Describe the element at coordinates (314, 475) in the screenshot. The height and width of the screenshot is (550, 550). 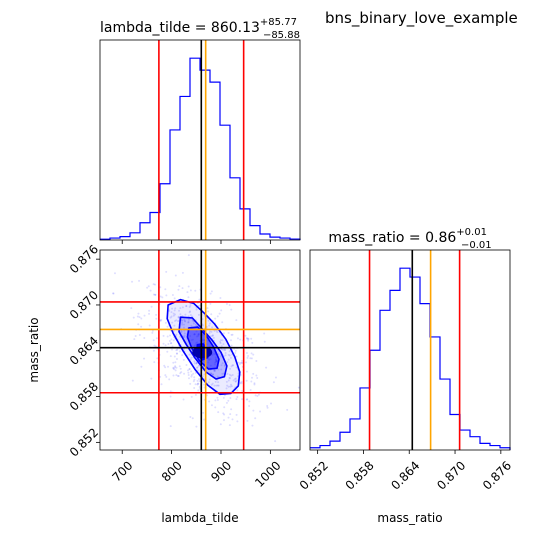
I see `x-tick-label: 0.852` at that location.